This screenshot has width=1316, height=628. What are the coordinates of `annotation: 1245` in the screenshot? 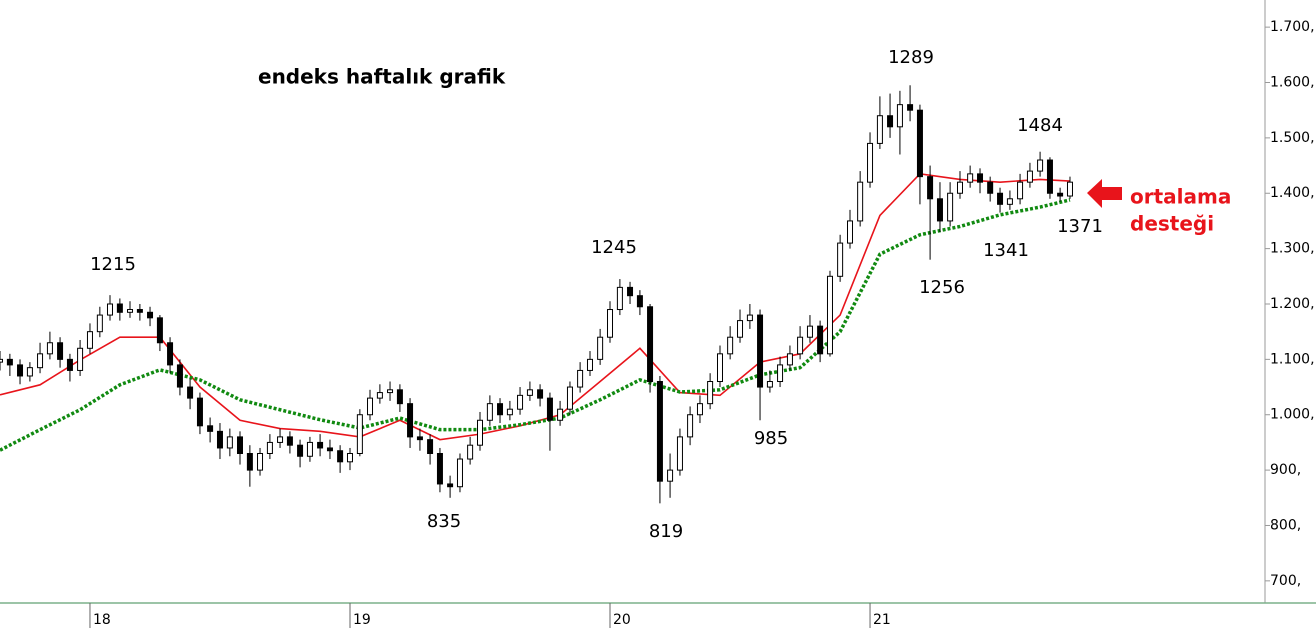 It's located at (614, 247).